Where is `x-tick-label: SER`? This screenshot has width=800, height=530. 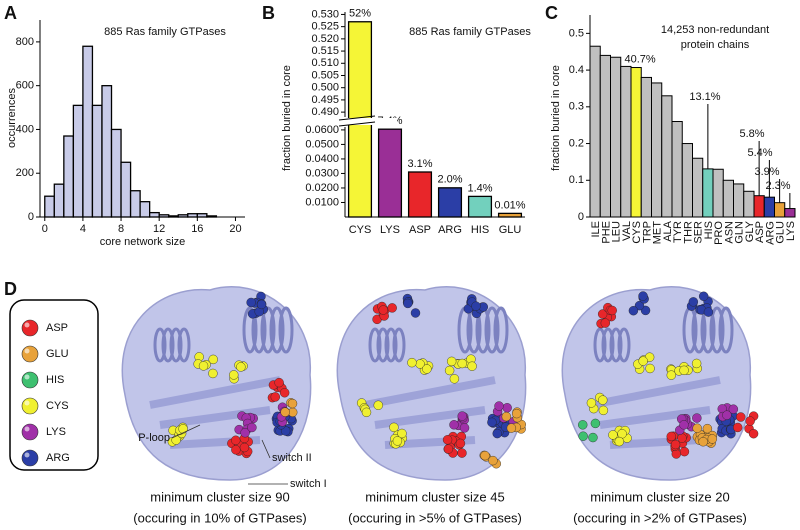
x-tick-label: SER is located at coordinates (699, 232).